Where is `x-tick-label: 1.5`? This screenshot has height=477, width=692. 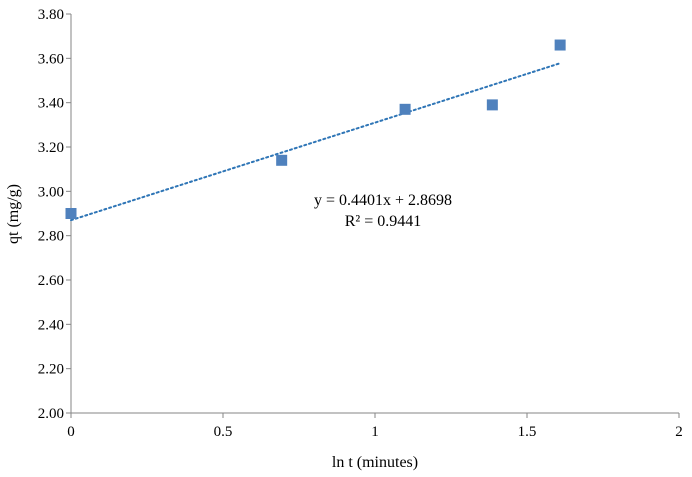 x-tick-label: 1.5 is located at coordinates (527, 432).